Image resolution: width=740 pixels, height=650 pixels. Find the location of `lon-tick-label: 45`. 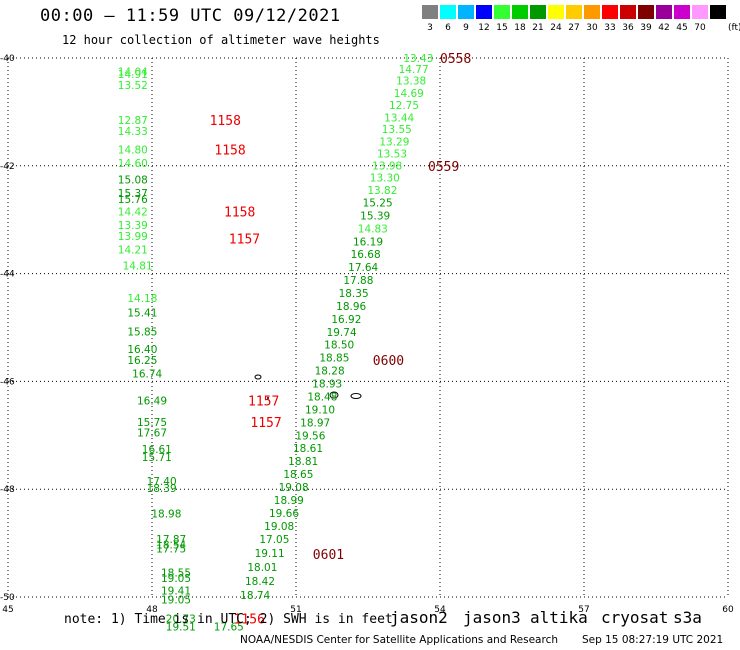

lon-tick-label: 45 is located at coordinates (7, 610).